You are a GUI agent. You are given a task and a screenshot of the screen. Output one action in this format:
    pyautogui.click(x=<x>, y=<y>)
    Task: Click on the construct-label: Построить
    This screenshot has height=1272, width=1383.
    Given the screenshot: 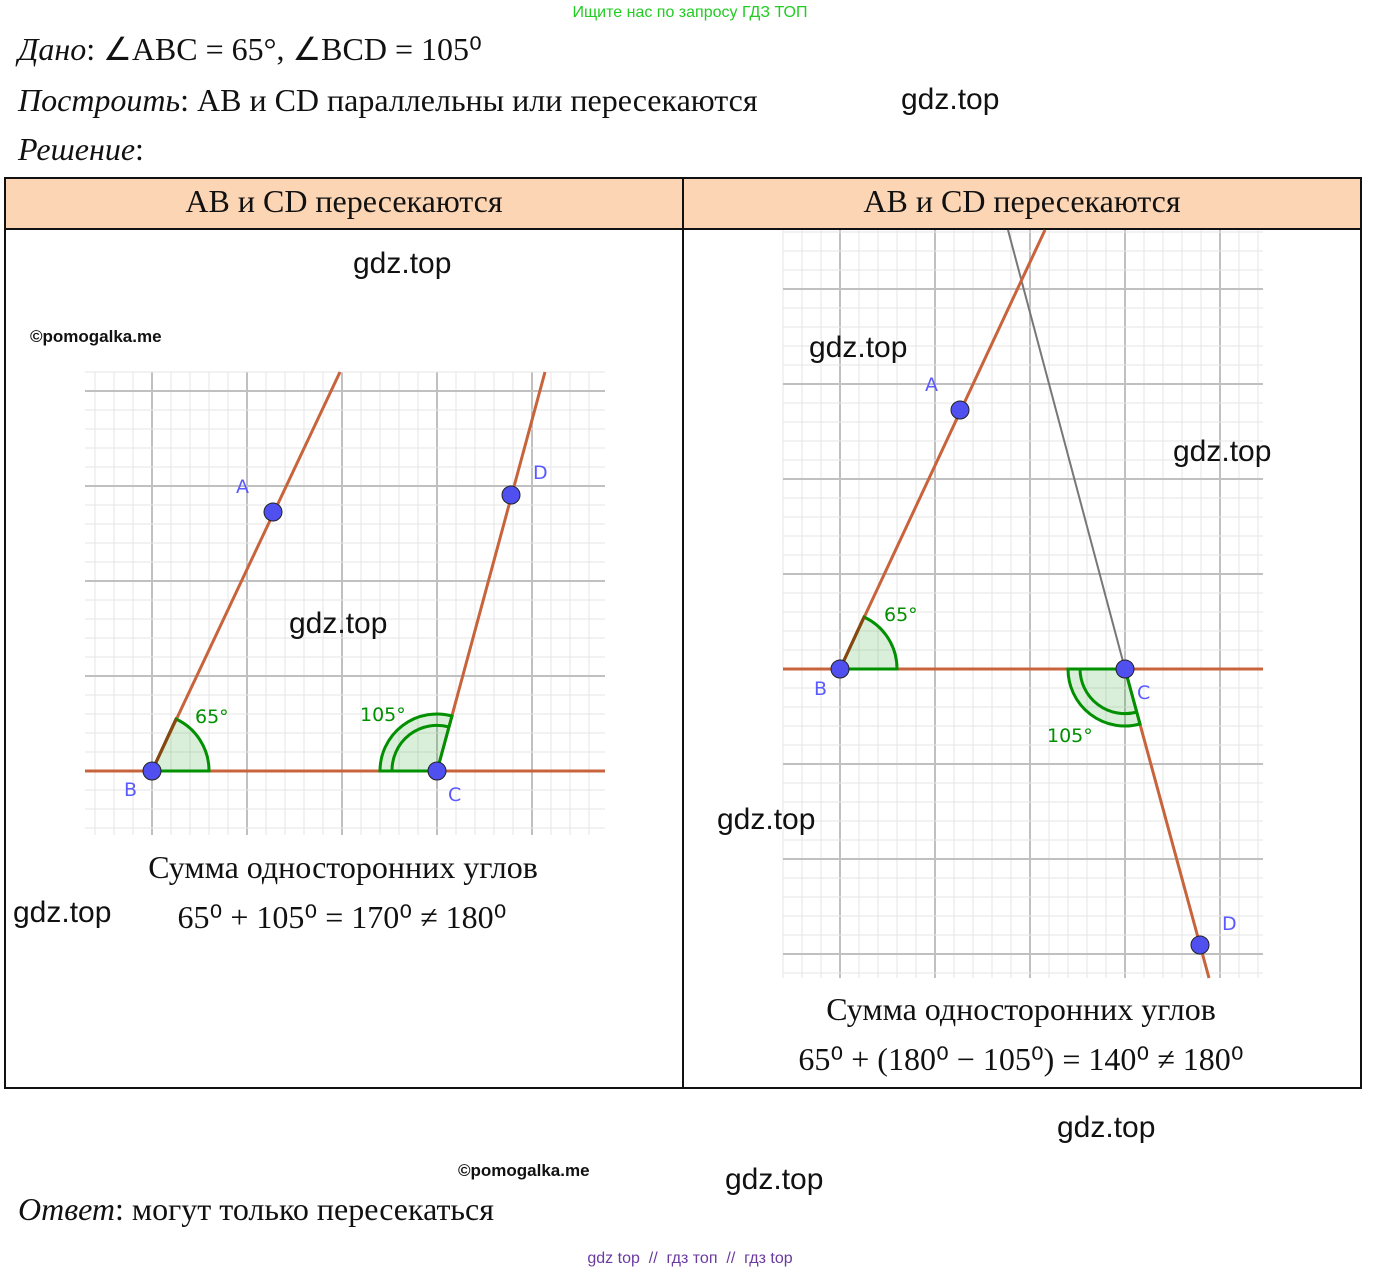 What is the action you would take?
    pyautogui.click(x=98, y=100)
    